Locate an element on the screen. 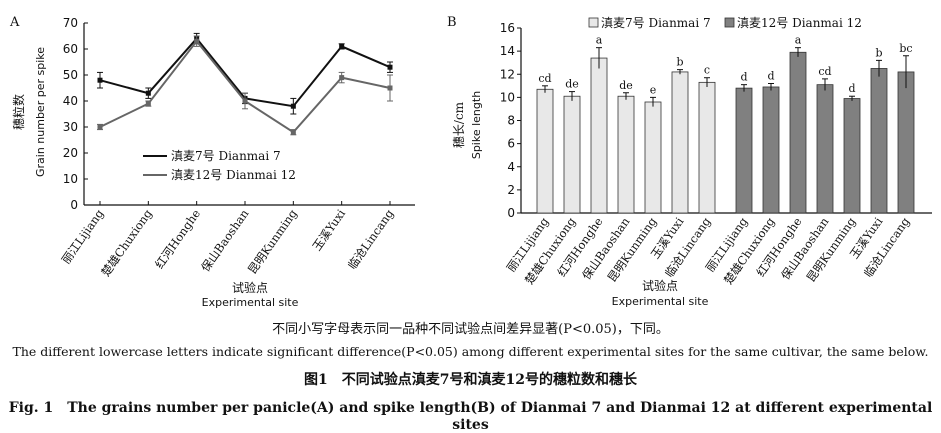 This screenshot has height=433, width=941. panel-b-label: B is located at coordinates (452, 22).